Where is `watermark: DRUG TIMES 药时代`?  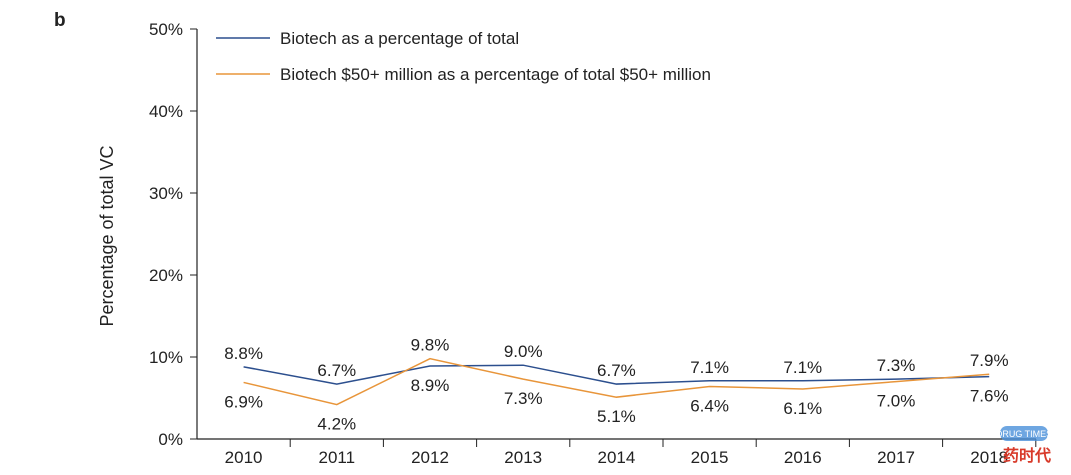
watermark: DRUG TIMES 药时代 is located at coordinates (1024, 445).